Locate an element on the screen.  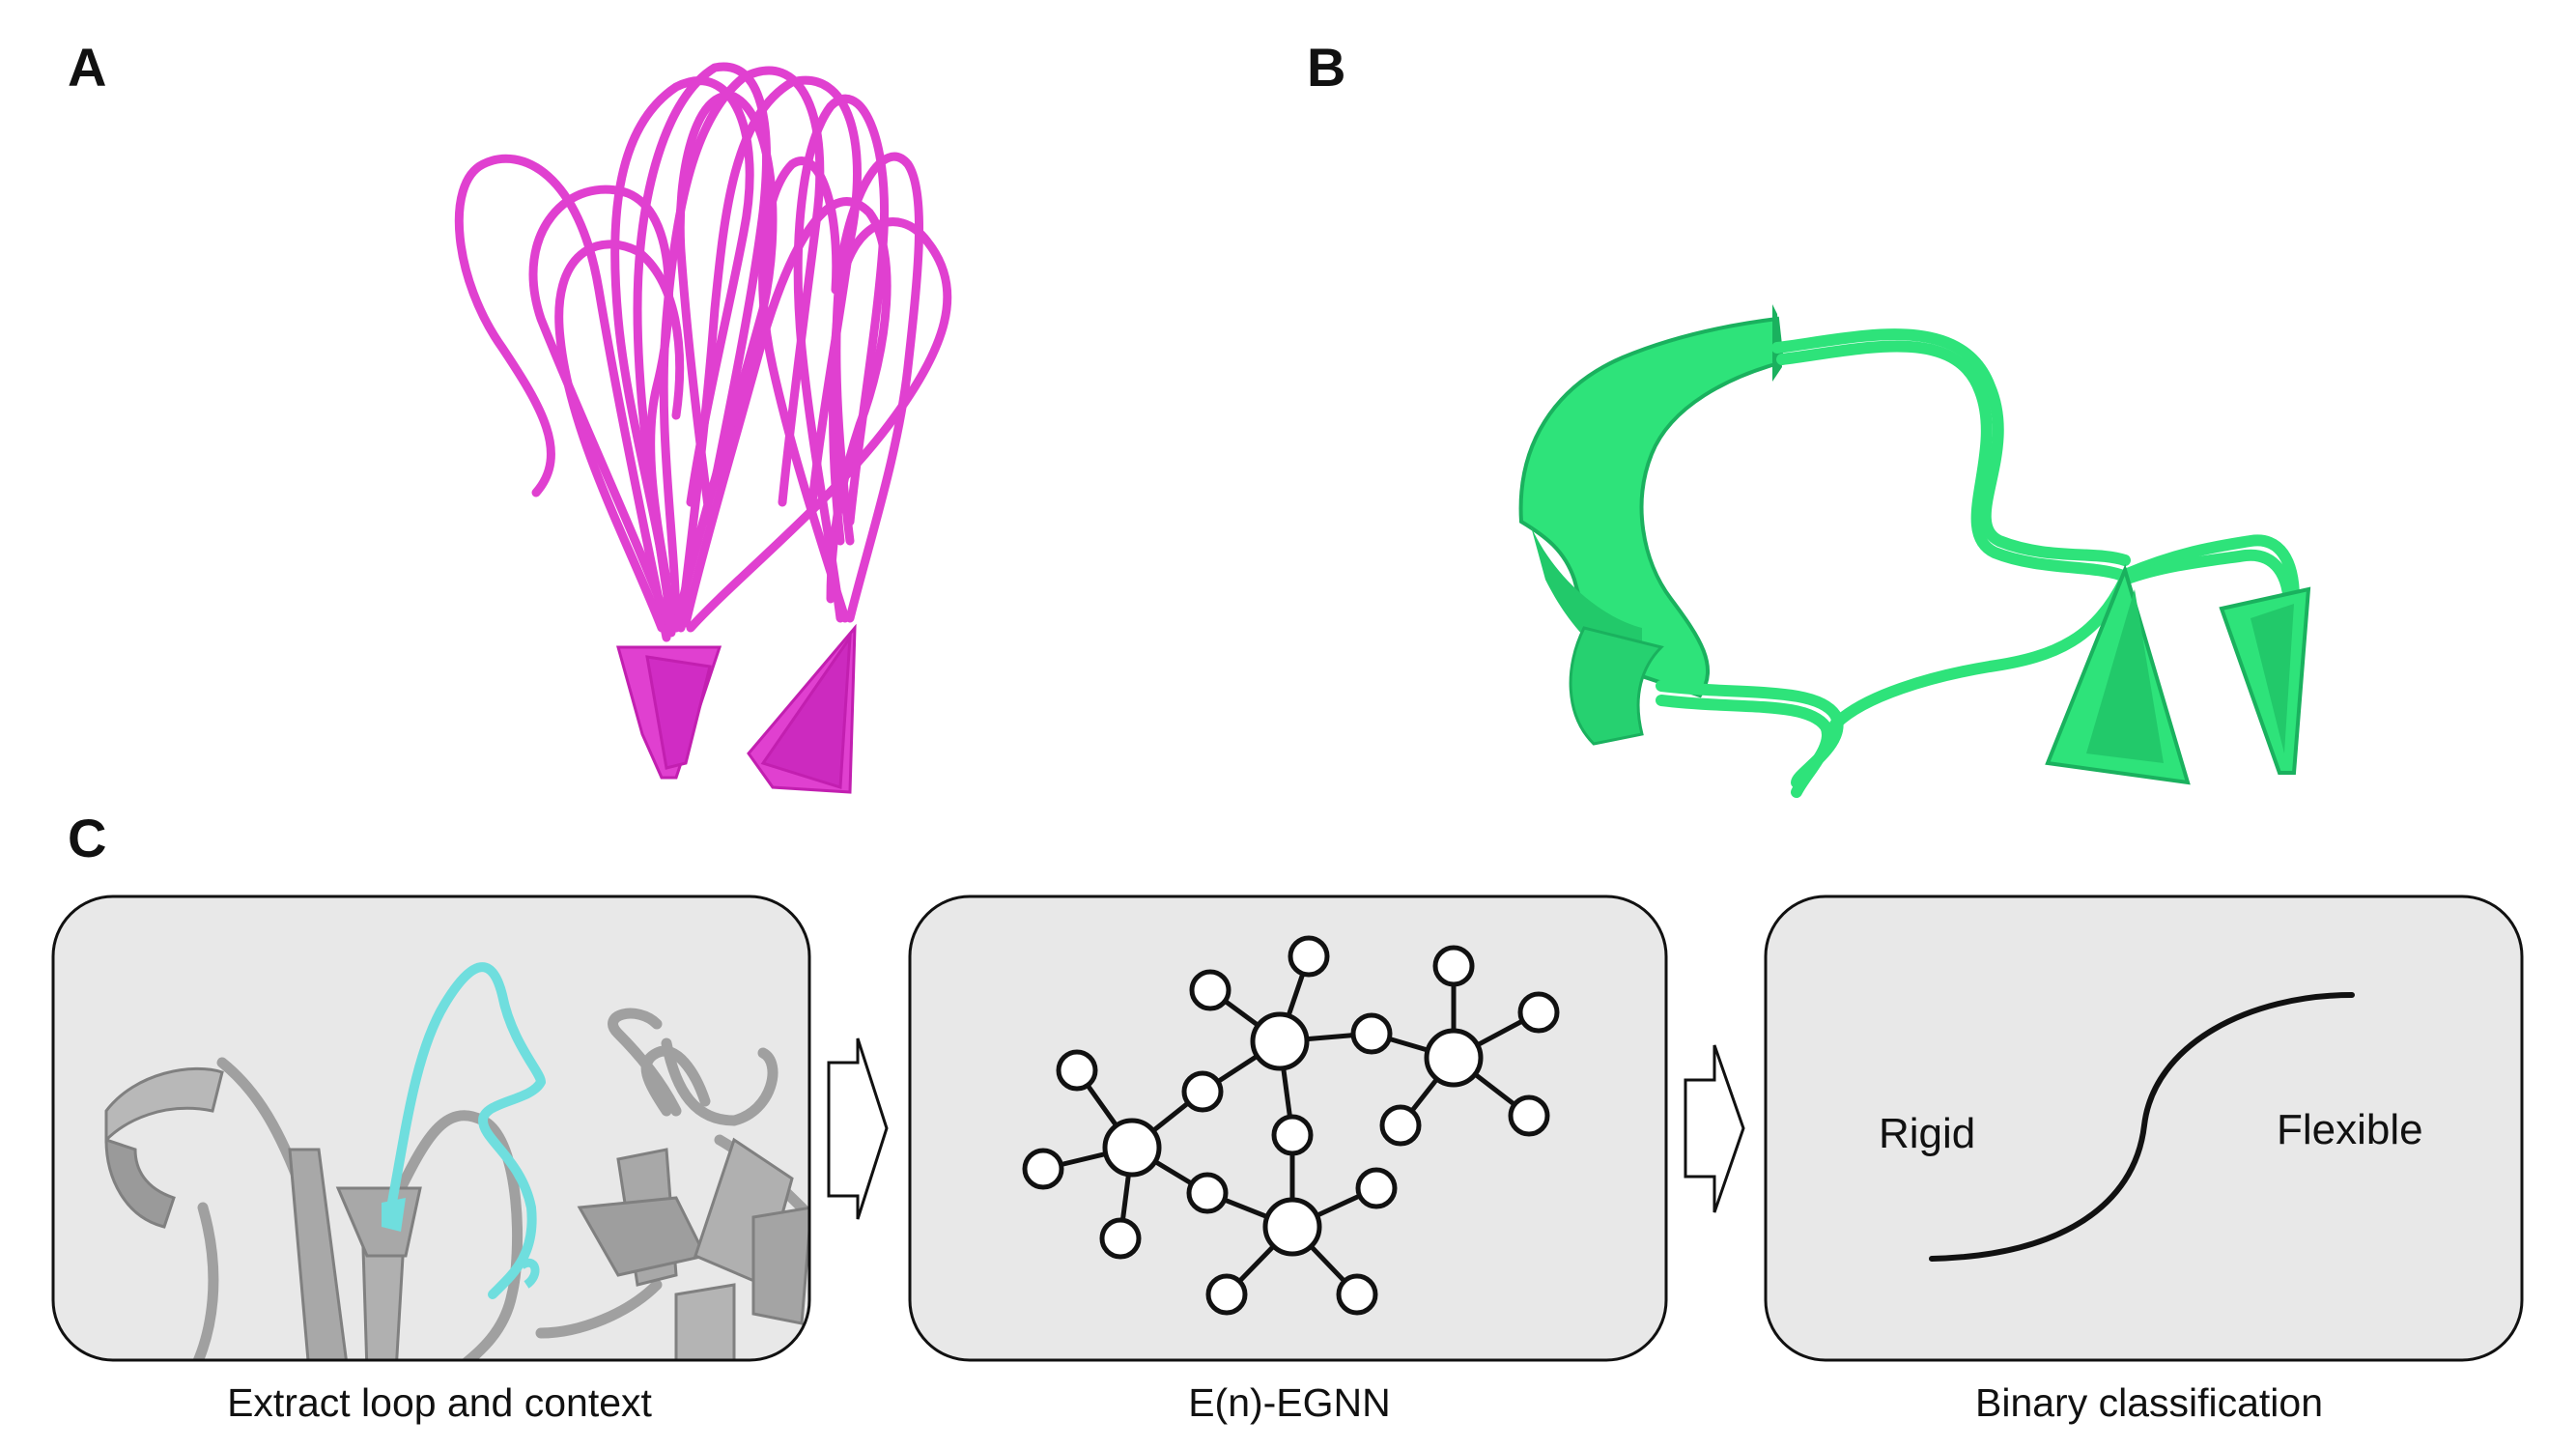
loop-ensemble-green is located at coordinates (1914, 551).